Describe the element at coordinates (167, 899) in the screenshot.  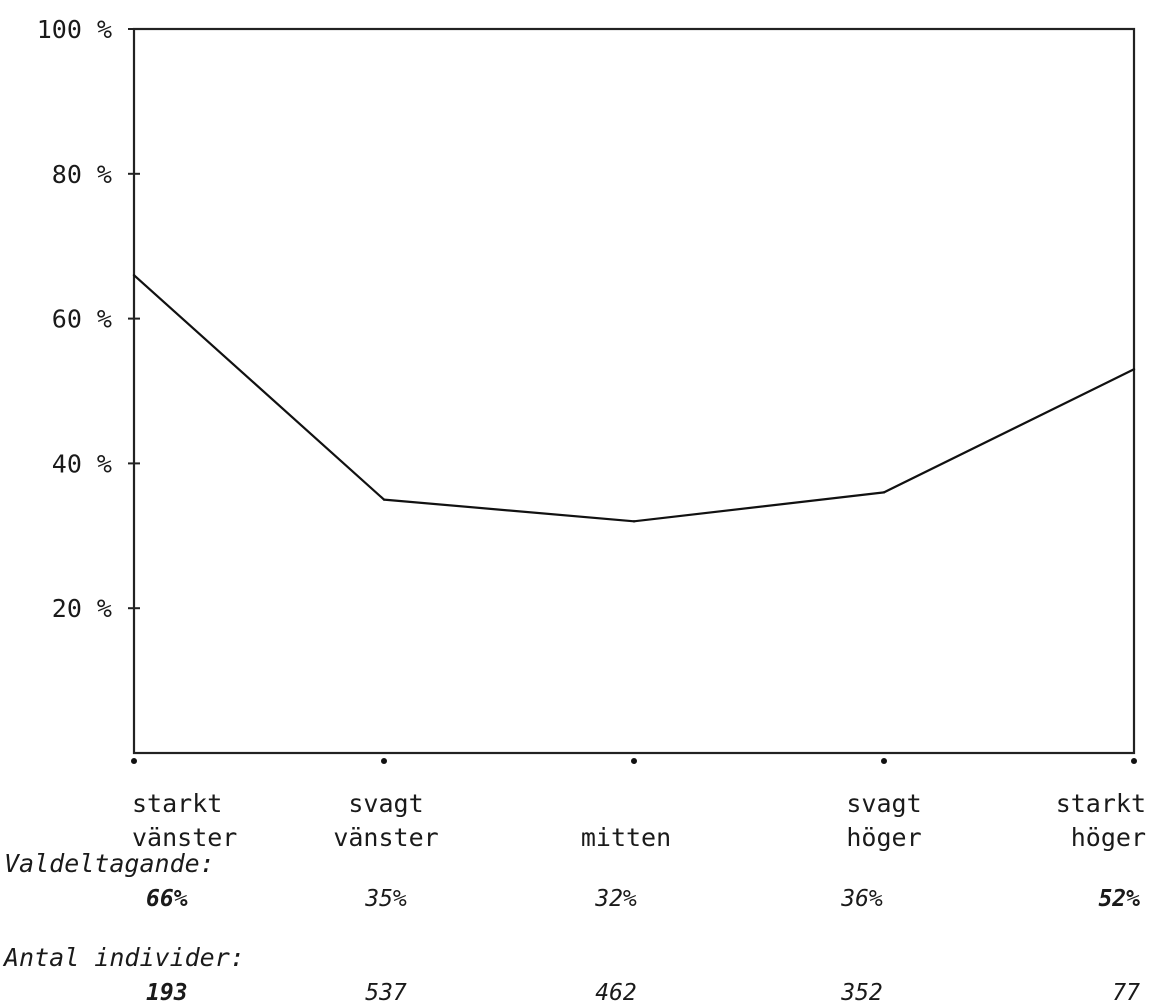
I see `table-cell-value: 66%` at that location.